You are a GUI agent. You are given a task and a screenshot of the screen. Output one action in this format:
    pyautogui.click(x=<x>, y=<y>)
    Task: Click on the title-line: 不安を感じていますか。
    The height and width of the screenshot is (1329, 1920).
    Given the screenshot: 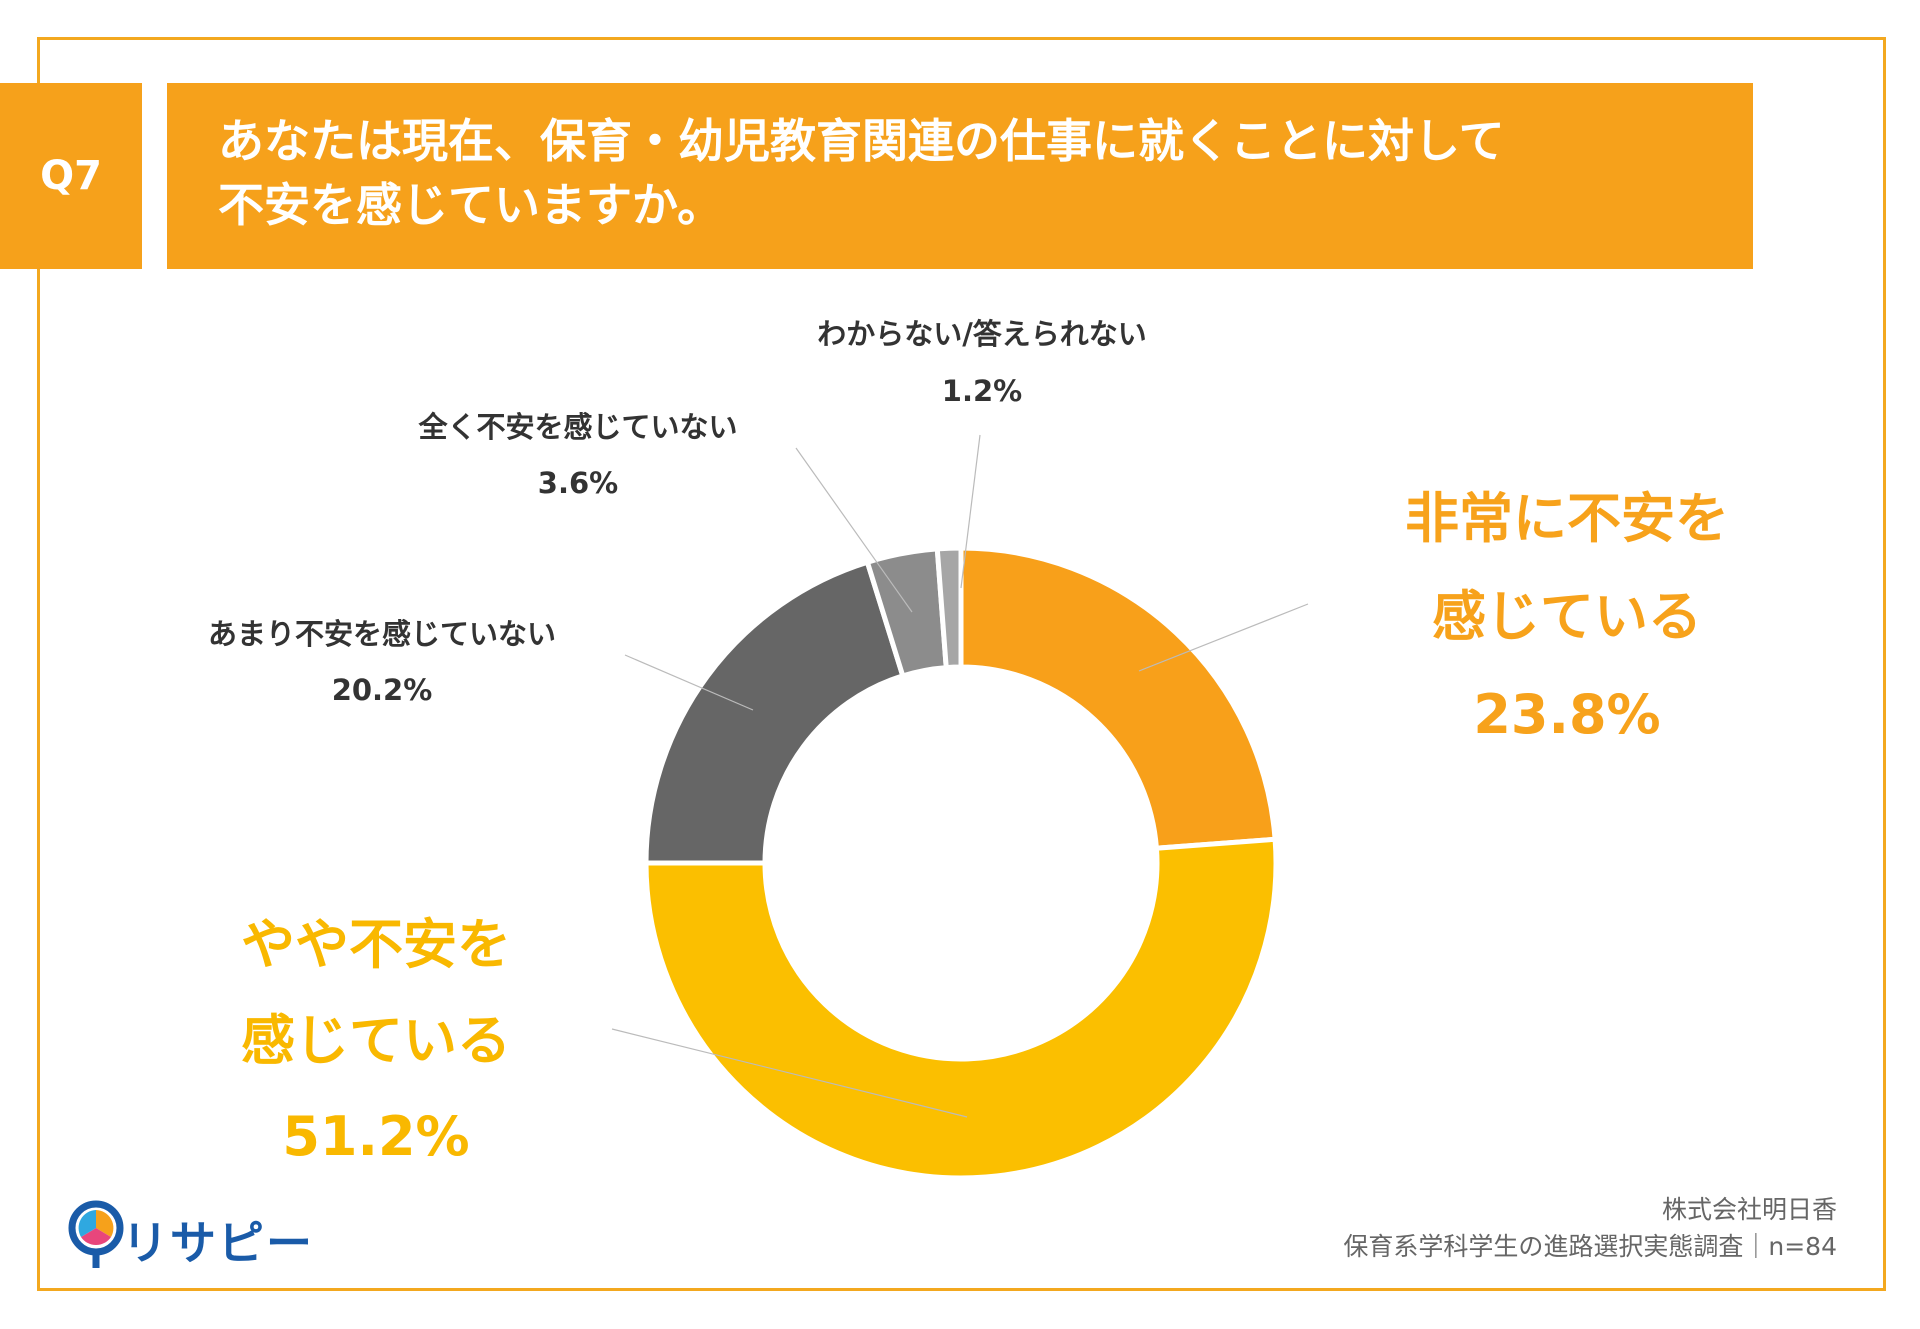 What is the action you would take?
    pyautogui.click(x=471, y=205)
    